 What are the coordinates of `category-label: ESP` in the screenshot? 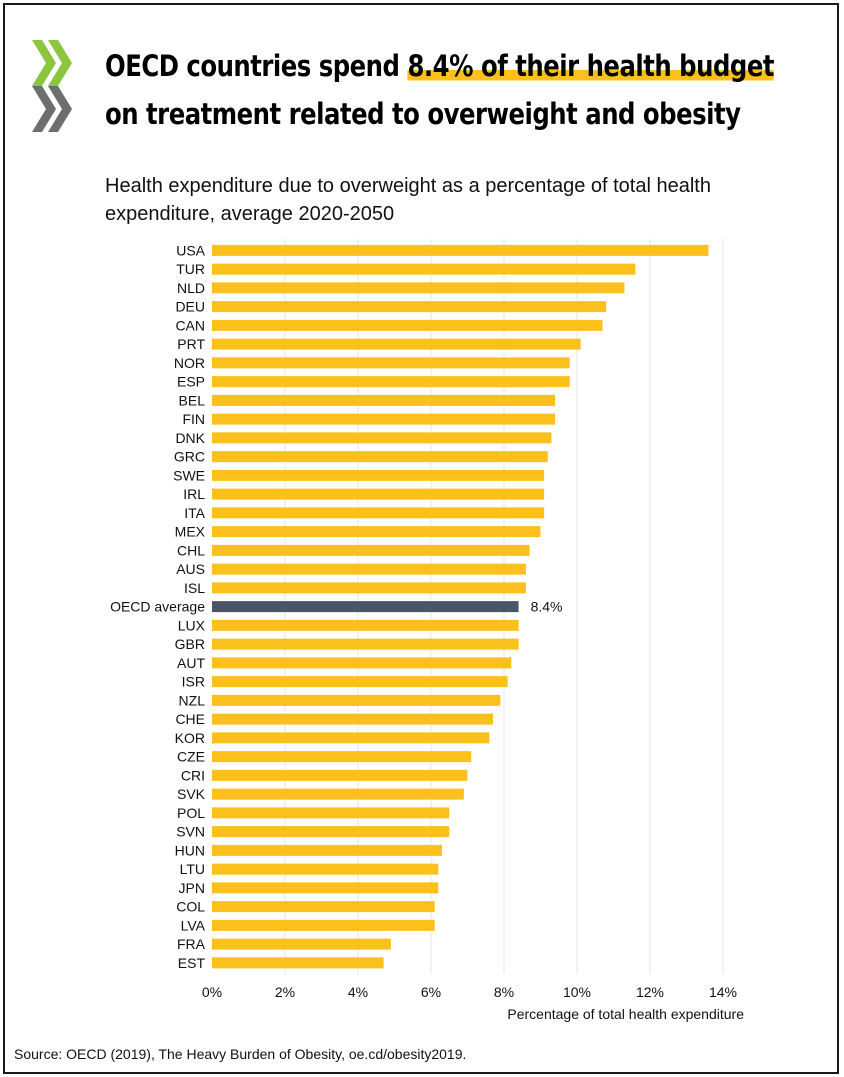 It's located at (191, 382).